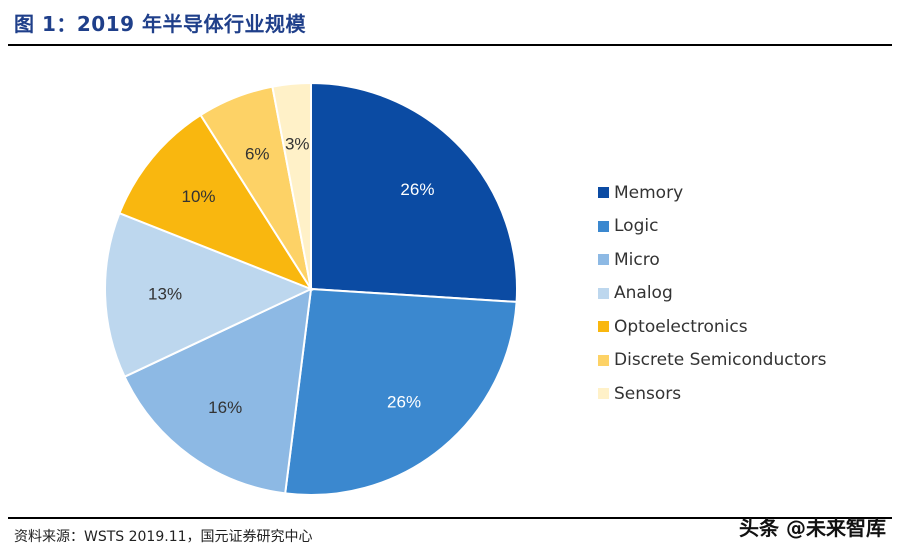 This screenshot has width=900, height=554. I want to click on legend-item: Discrete Semiconductors, so click(712, 361).